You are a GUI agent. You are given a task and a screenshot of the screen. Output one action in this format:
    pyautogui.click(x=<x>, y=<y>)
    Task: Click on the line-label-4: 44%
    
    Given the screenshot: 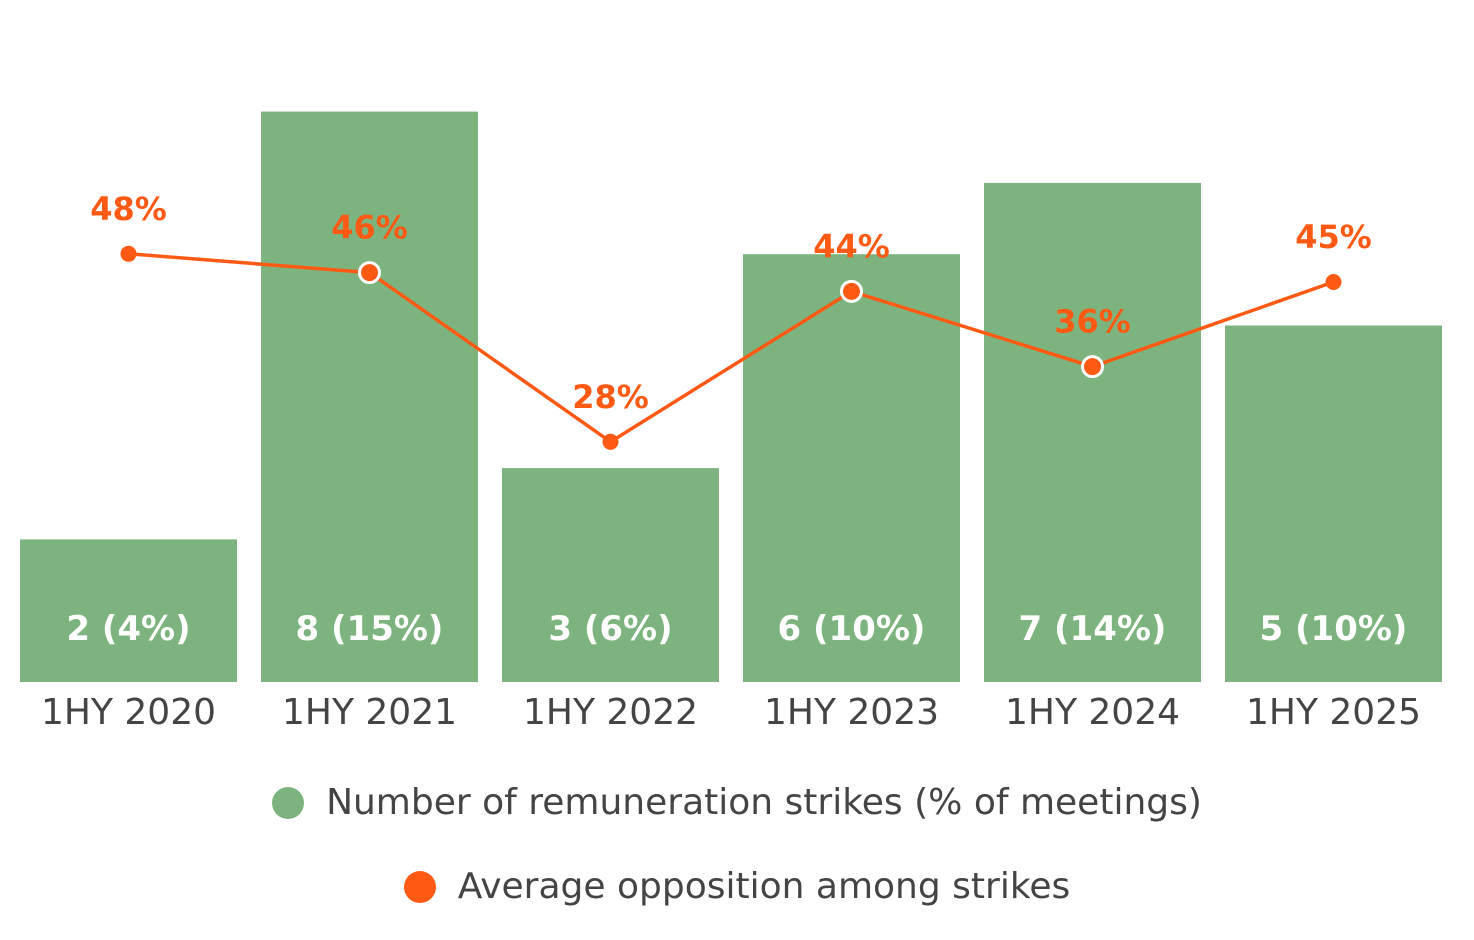 What is the action you would take?
    pyautogui.click(x=851, y=246)
    